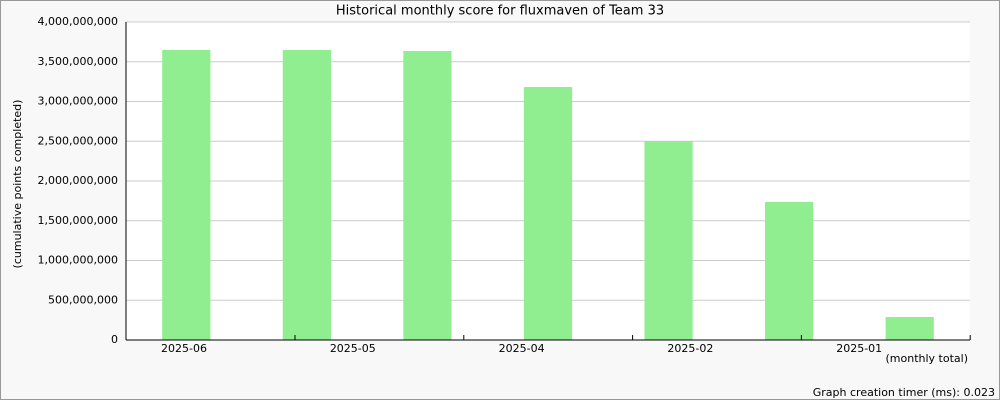  Describe the element at coordinates (904, 392) in the screenshot. I see `footer: Graph creation timer (ms): 0.023` at that location.